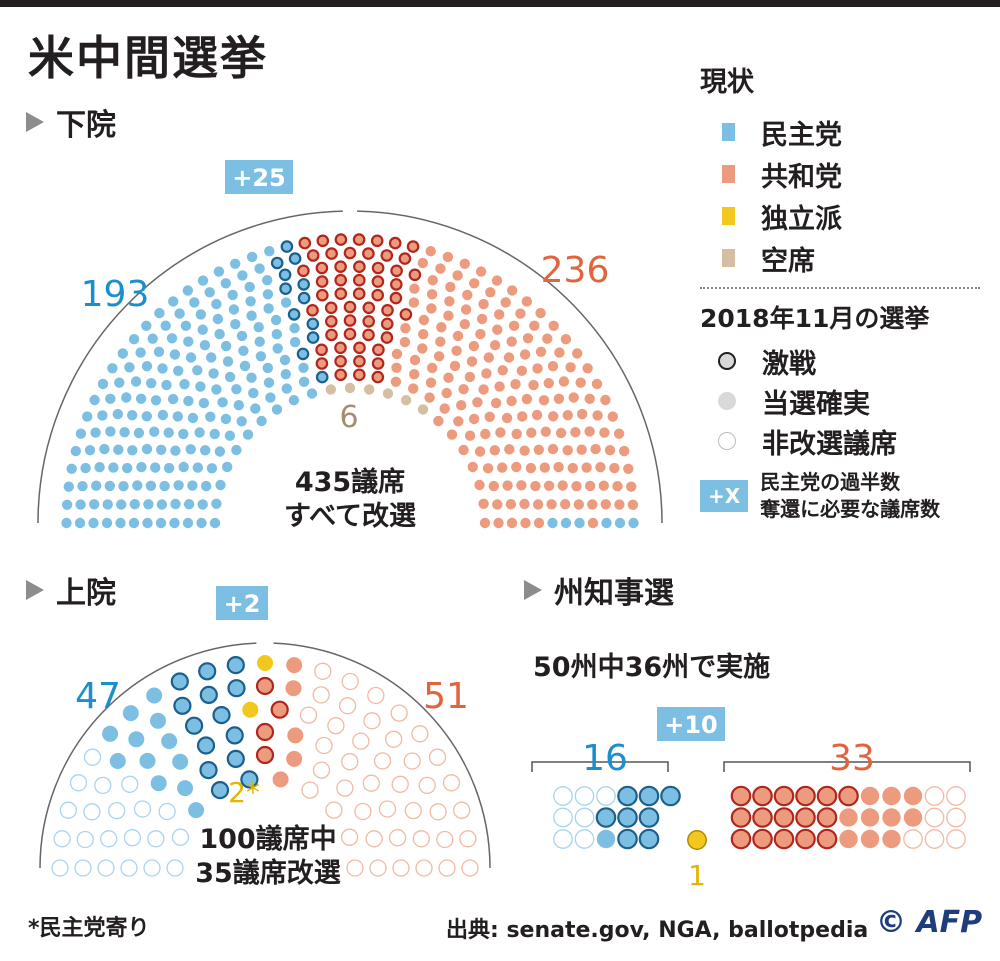 The image size is (1000, 961). What do you see at coordinates (845, 216) in the screenshot?
I see `legend-item-independent: 独立派` at bounding box center [845, 216].